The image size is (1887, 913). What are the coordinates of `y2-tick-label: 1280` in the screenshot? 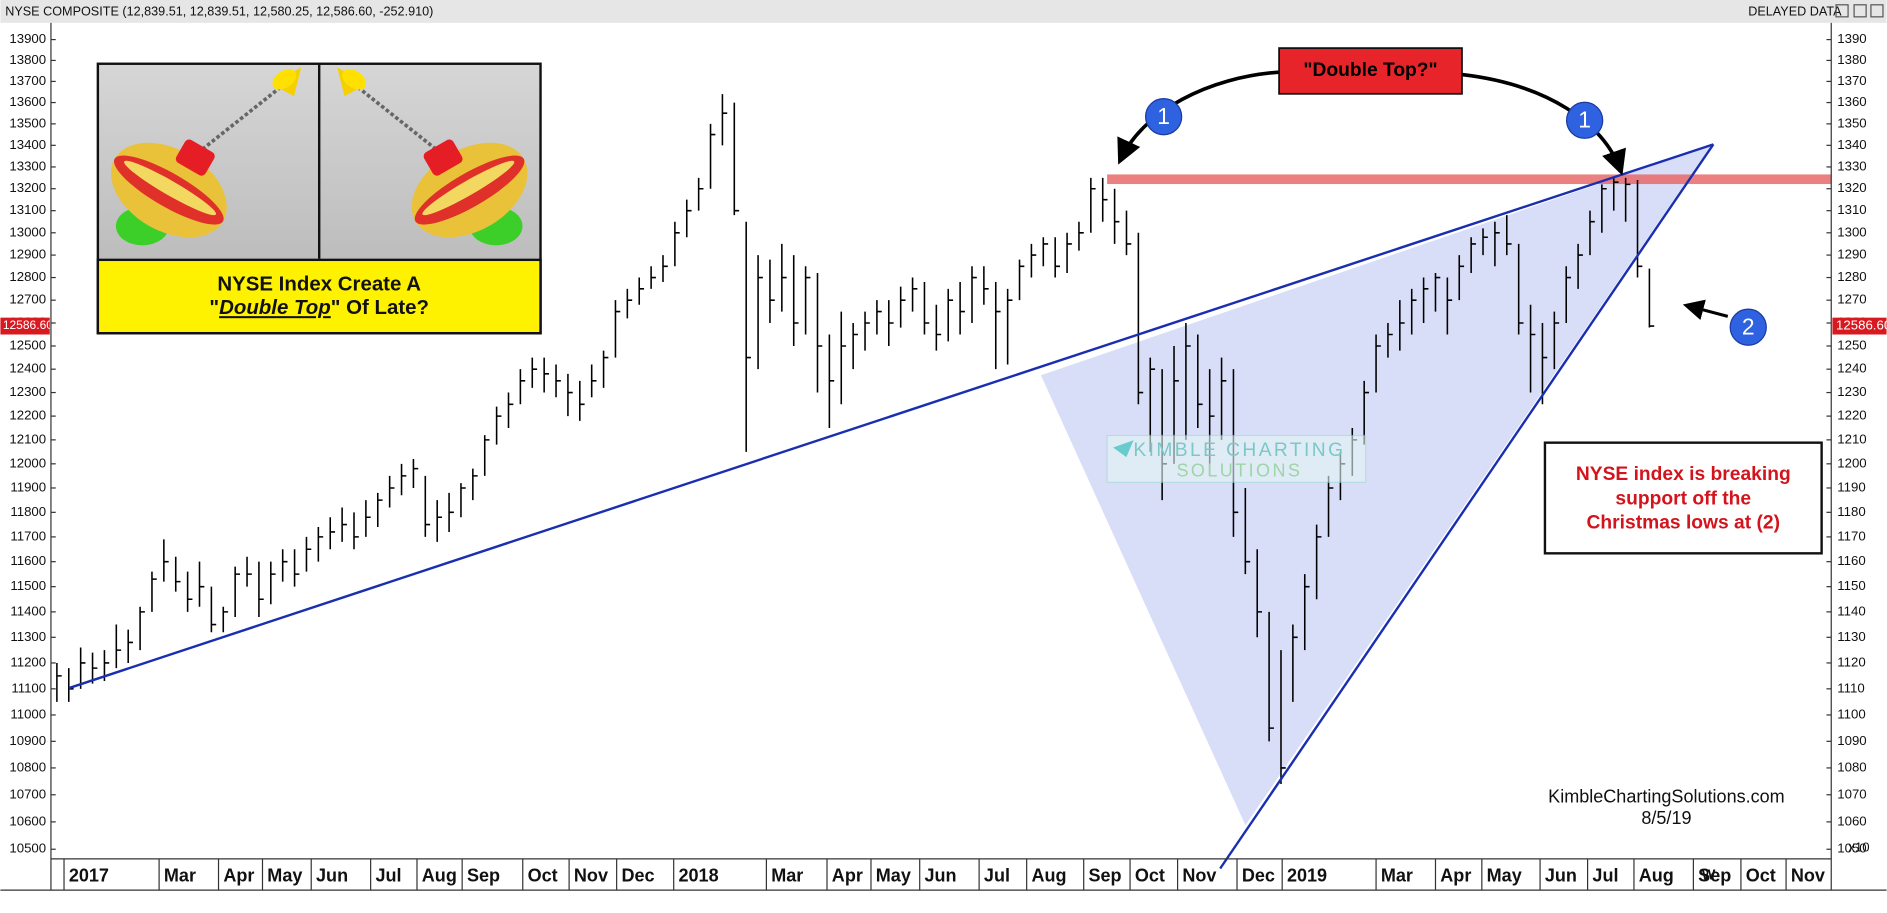 It's located at (1851, 276).